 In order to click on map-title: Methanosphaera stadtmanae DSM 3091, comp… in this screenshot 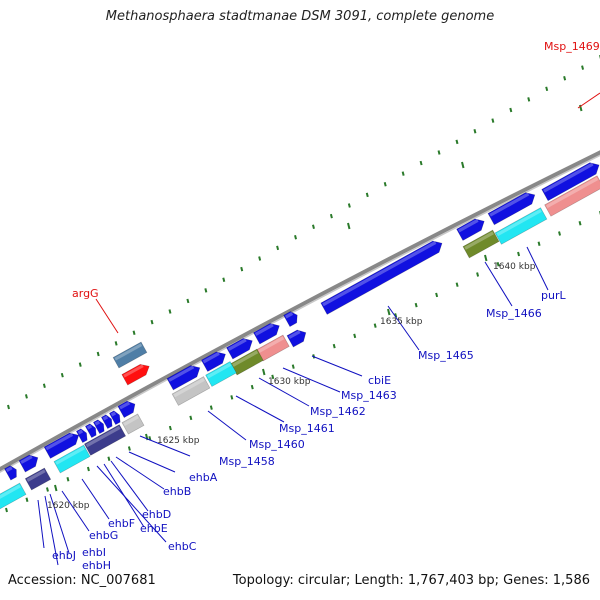, I will do `click(300, 16)`.